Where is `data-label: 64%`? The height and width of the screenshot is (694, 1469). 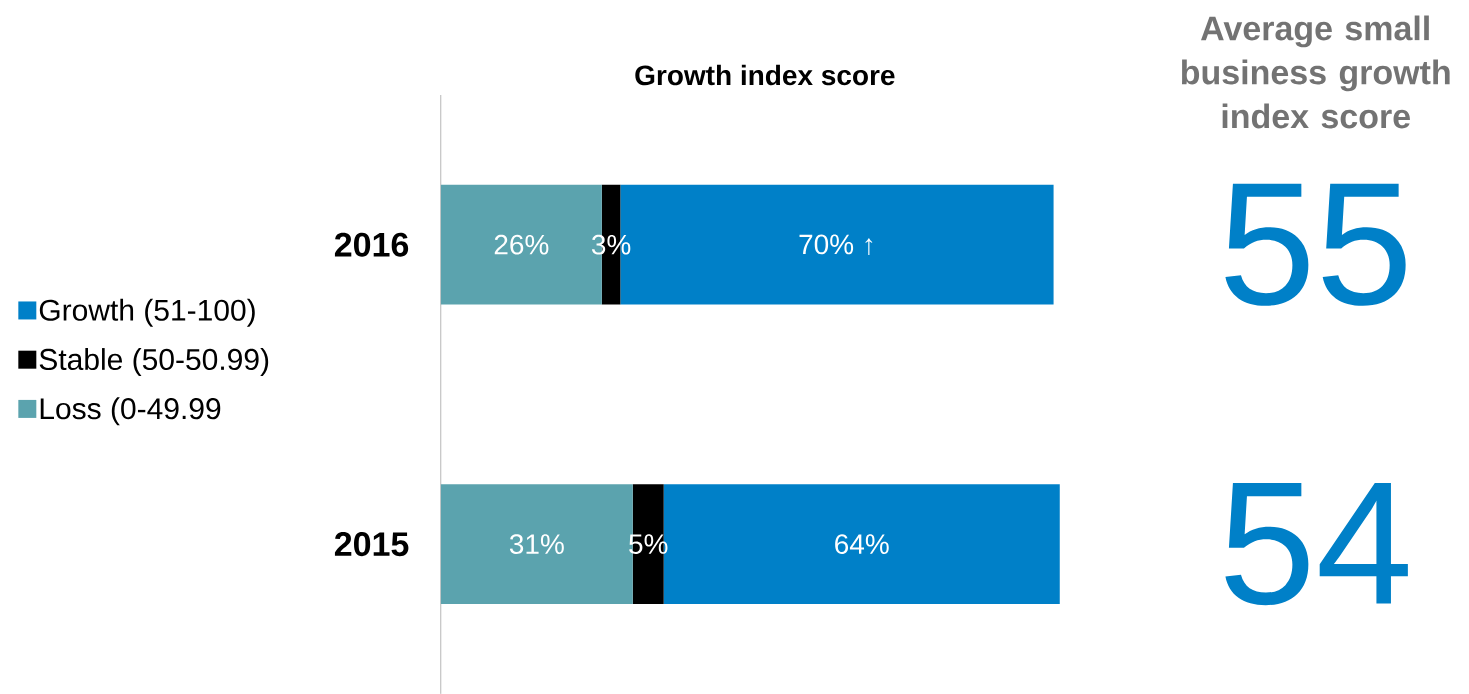
data-label: 64% is located at coordinates (862, 544).